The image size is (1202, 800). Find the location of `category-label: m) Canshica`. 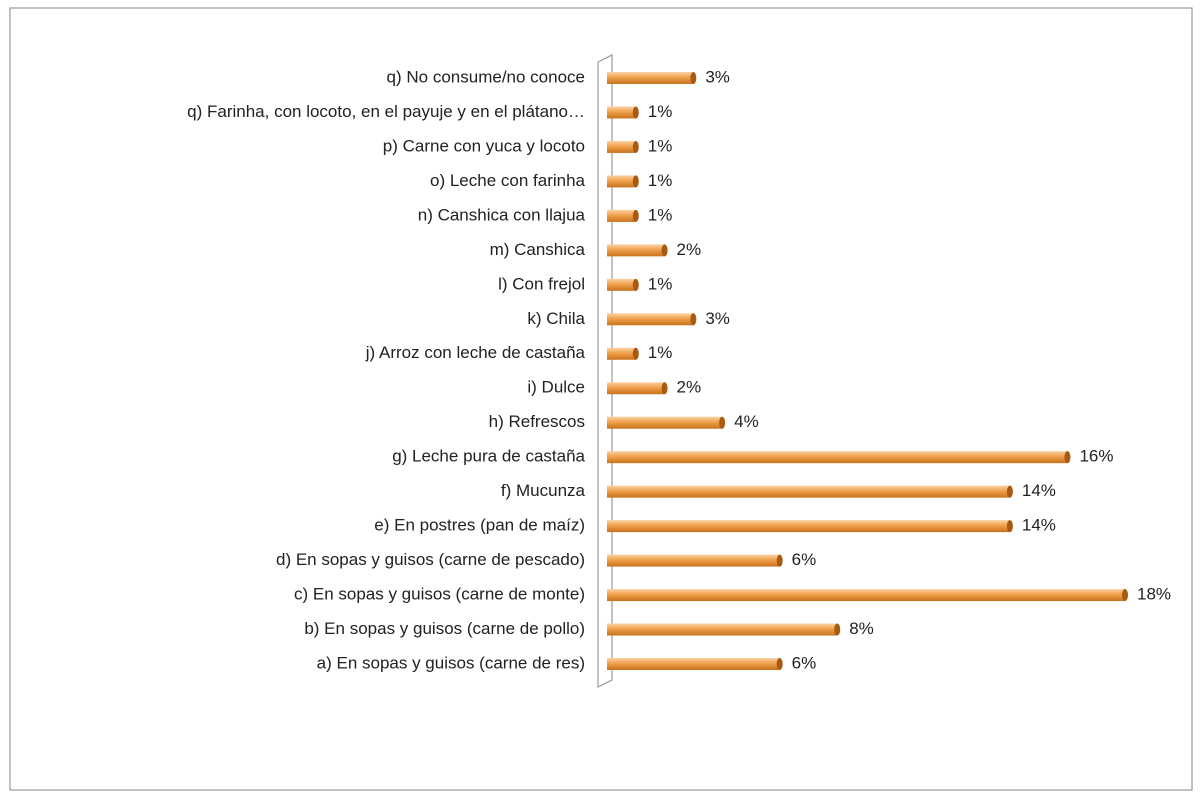

category-label: m) Canshica is located at coordinates (538, 249).